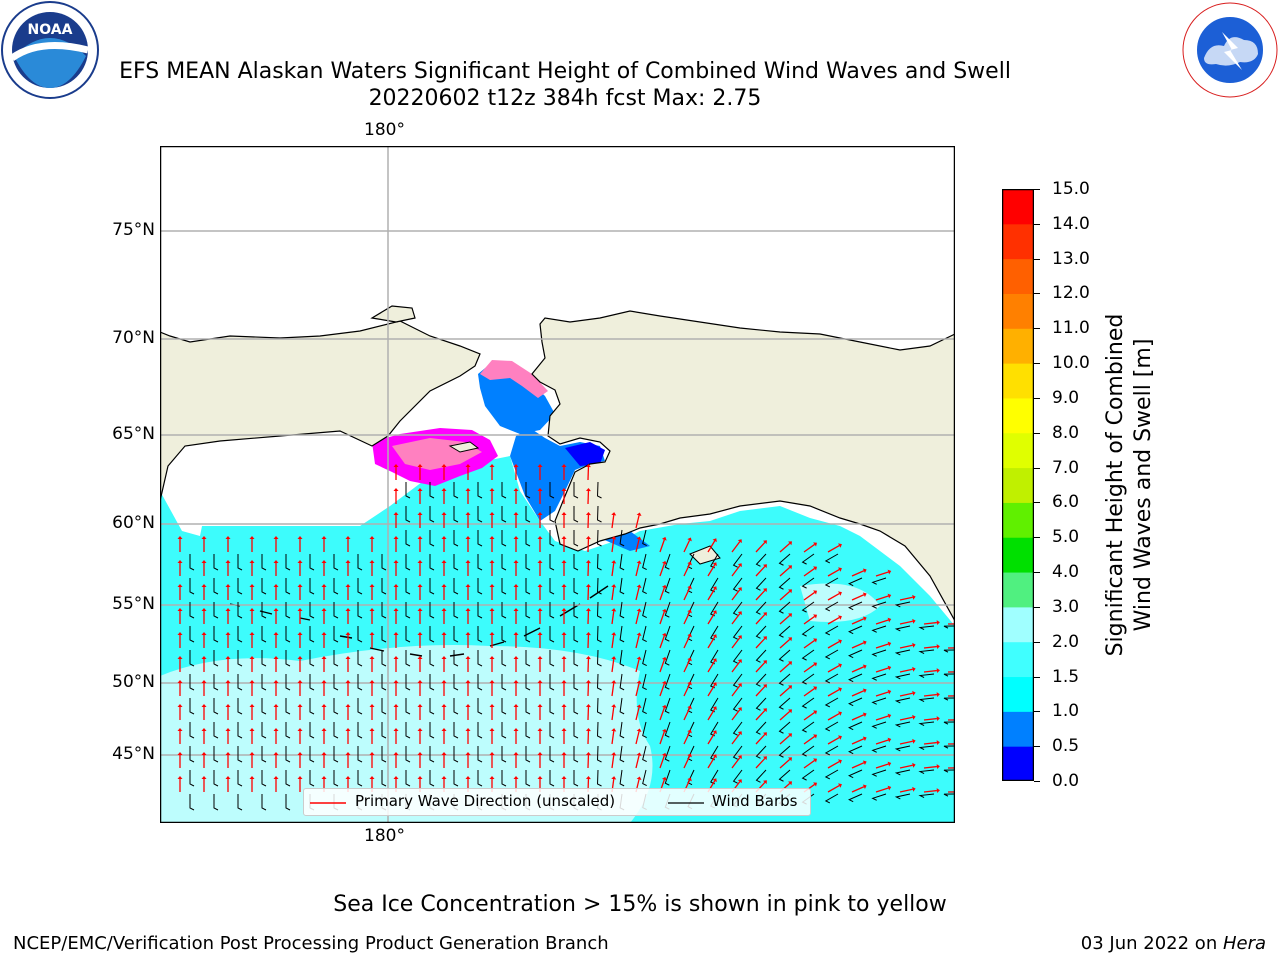 This screenshot has height=960, width=1280. I want to click on sea-ice-pink, so click(514, 379).